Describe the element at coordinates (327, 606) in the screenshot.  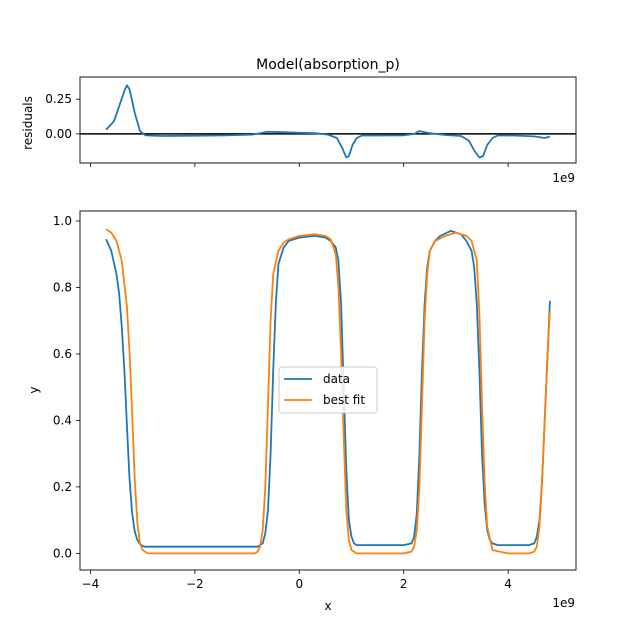
I see `fit-xlabel: x` at that location.